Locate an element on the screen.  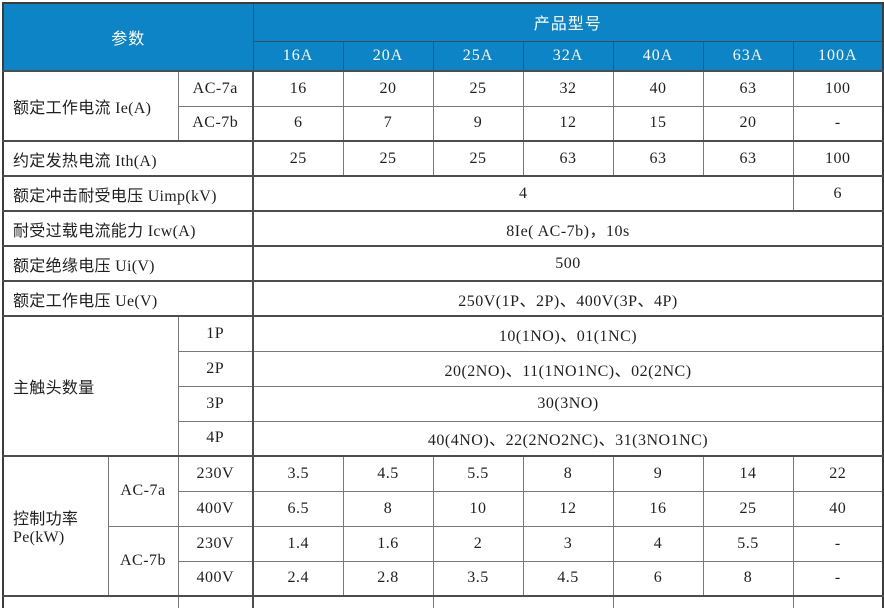
value-cell-uimp-100a: 6 is located at coordinates (838, 193).